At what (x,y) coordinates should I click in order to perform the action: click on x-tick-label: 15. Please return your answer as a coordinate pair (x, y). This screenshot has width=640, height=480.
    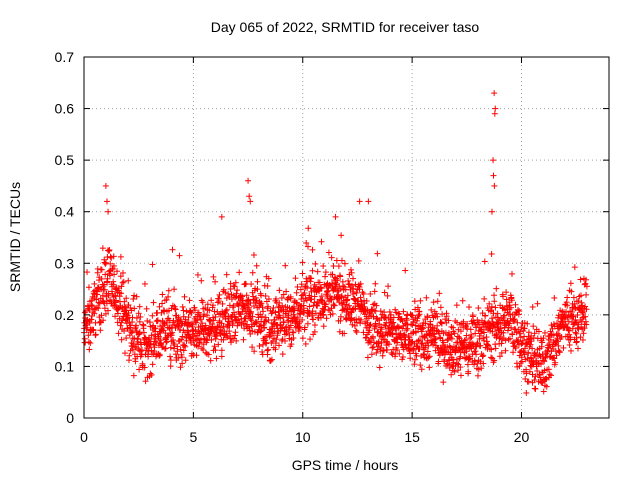
    Looking at the image, I should click on (412, 437).